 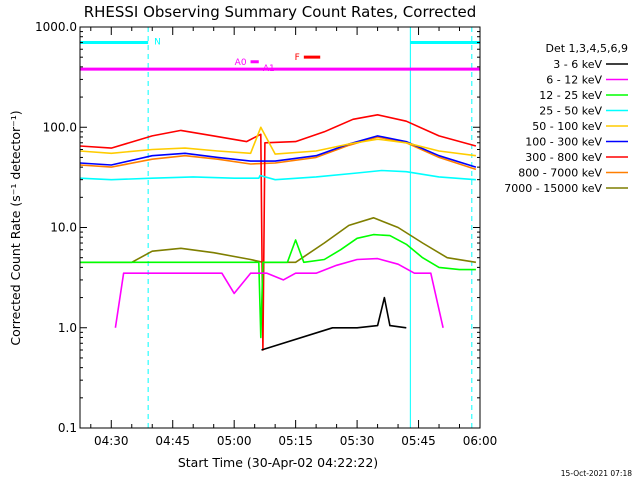 What do you see at coordinates (157, 43) in the screenshot?
I see `marker-label-n: N` at bounding box center [157, 43].